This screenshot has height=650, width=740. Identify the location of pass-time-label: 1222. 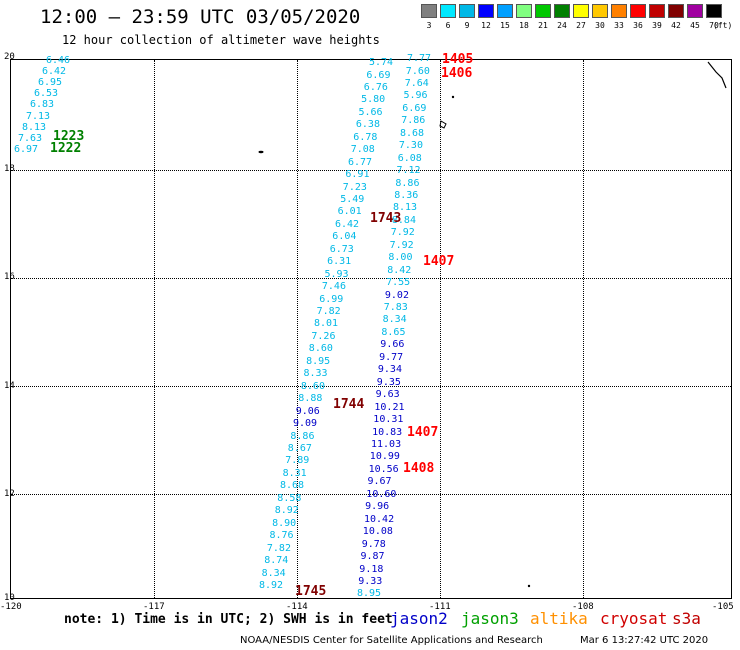
(66, 148).